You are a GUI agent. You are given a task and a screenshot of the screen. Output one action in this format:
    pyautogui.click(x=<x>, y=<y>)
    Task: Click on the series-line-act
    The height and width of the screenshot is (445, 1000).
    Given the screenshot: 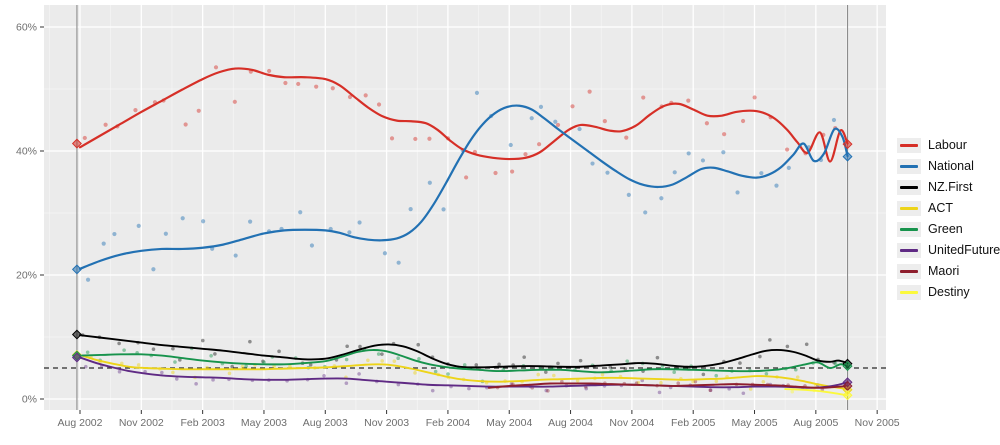 What is the action you would take?
    pyautogui.click(x=464, y=372)
    